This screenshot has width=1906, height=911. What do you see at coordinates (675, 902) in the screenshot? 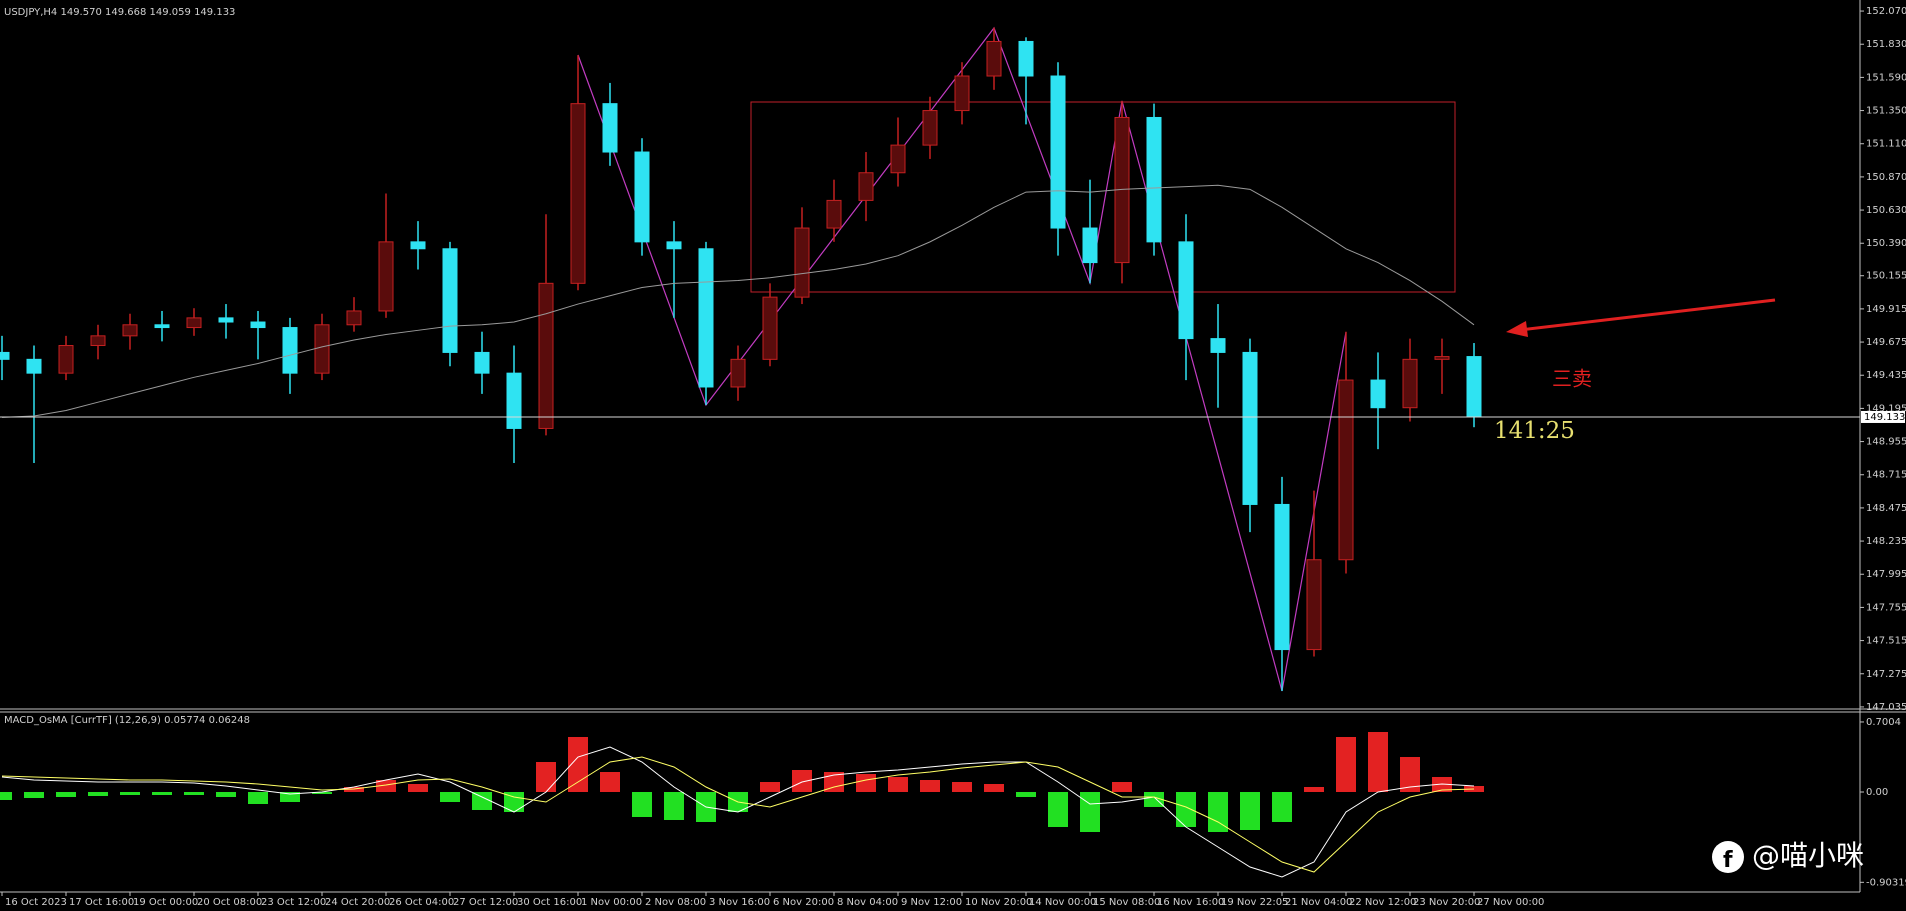
I see `x-tick-label: 2 Nov 08:00` at bounding box center [675, 902].